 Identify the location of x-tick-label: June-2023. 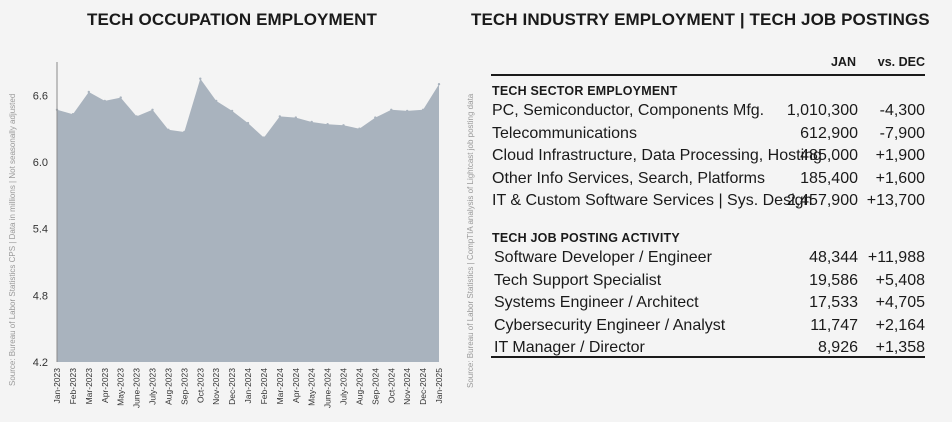
(137, 388).